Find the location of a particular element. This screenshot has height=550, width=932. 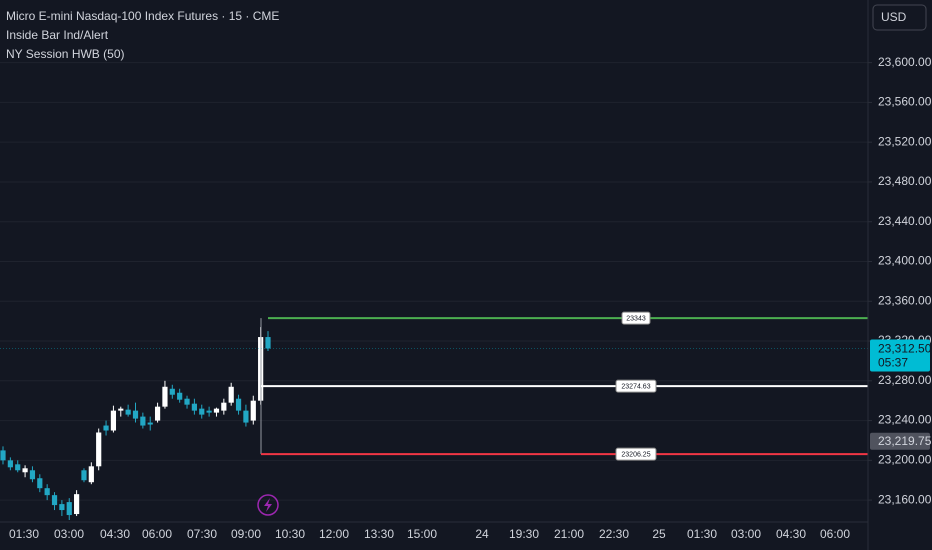

y-tick-label: 23,200.00 is located at coordinates (905, 460).